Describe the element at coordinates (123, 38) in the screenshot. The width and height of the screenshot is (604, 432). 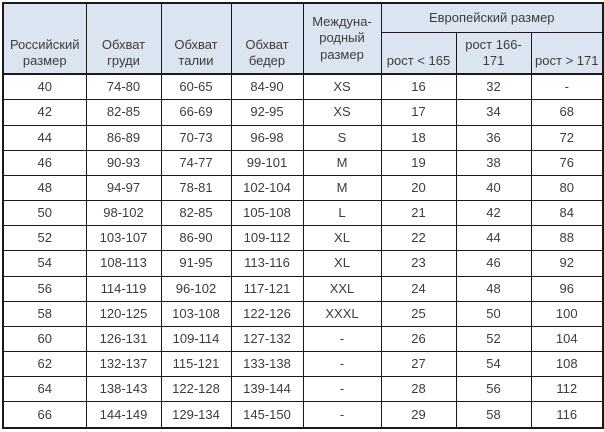
I see `header-chest: Обхват груди` at that location.